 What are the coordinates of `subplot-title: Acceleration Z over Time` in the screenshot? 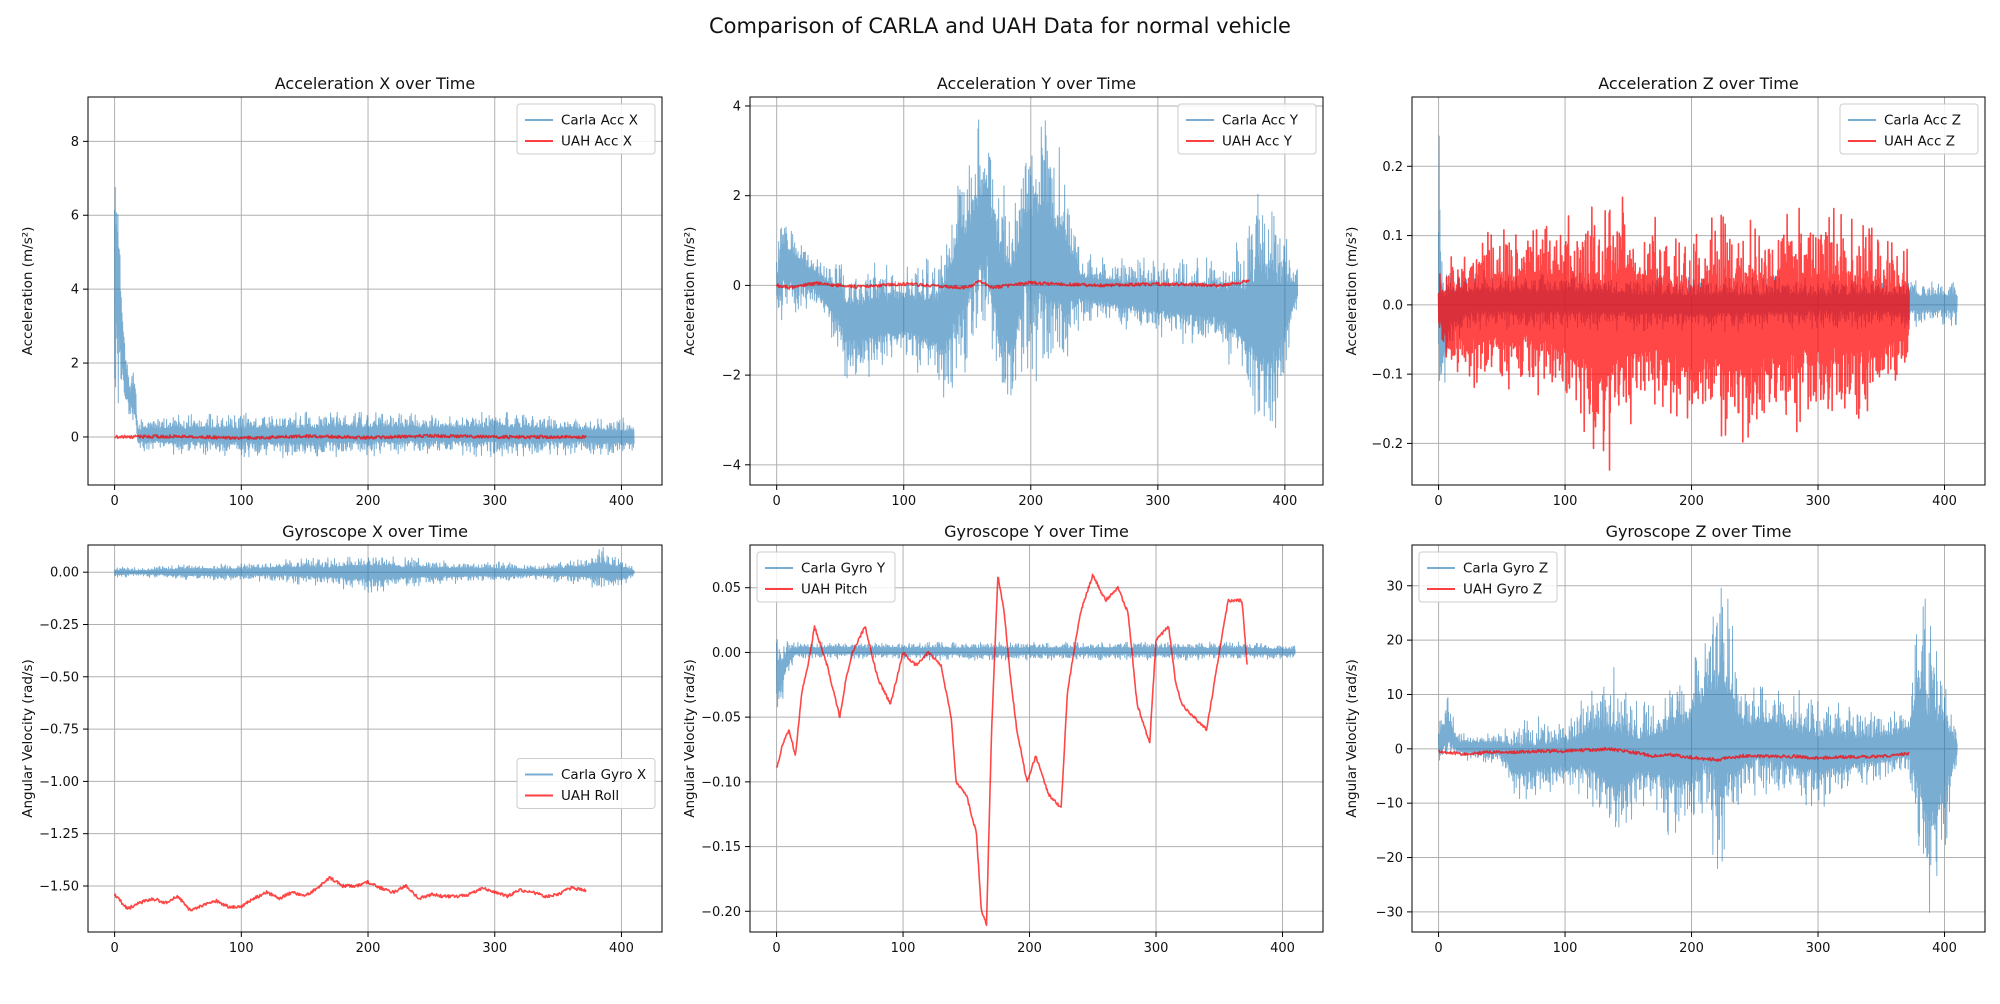 It's located at (1698, 83).